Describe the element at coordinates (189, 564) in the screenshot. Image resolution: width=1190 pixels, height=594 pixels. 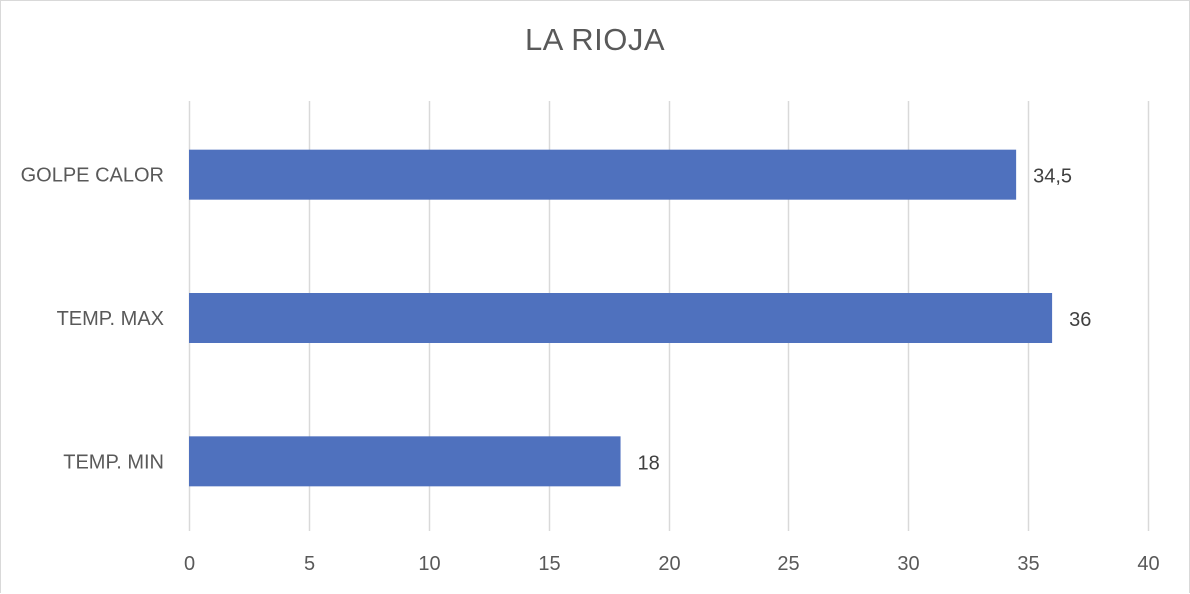
I see `x-tick-label: 0` at that location.